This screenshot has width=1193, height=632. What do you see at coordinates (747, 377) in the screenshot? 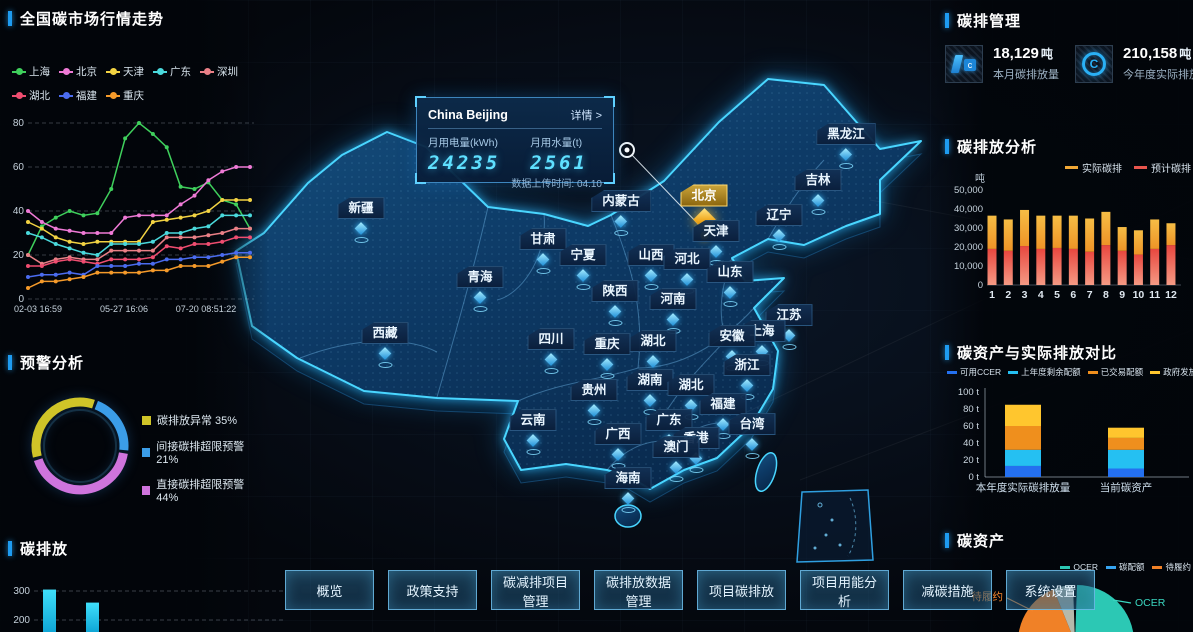
I see `province-label-pin: 浙江` at bounding box center [747, 377].